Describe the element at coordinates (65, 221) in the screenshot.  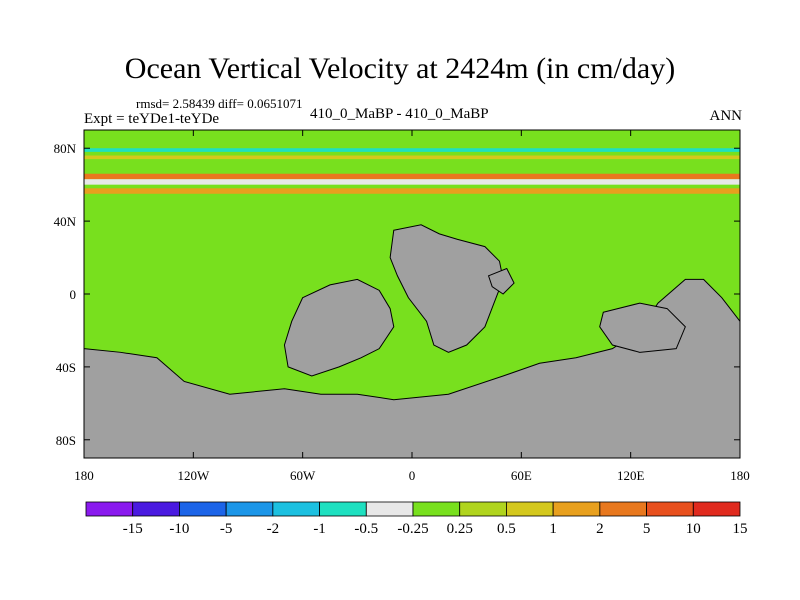
I see `y-tick-label: 40N` at that location.